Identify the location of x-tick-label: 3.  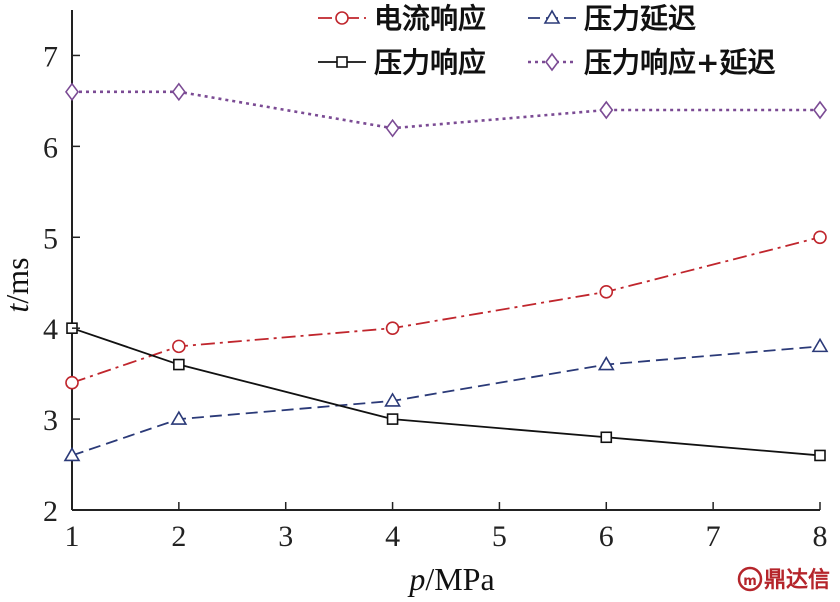
(285, 536).